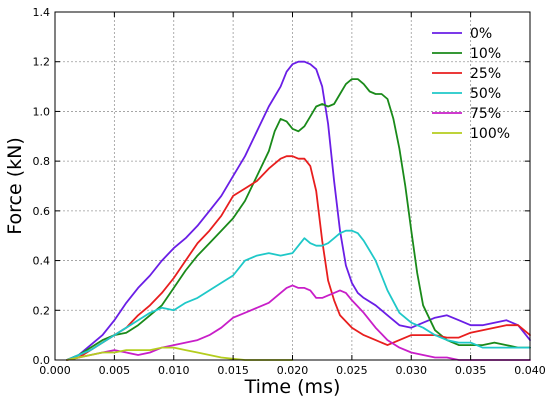  Describe the element at coordinates (42, 211) in the screenshot. I see `y-tick-label: 0.6` at that location.